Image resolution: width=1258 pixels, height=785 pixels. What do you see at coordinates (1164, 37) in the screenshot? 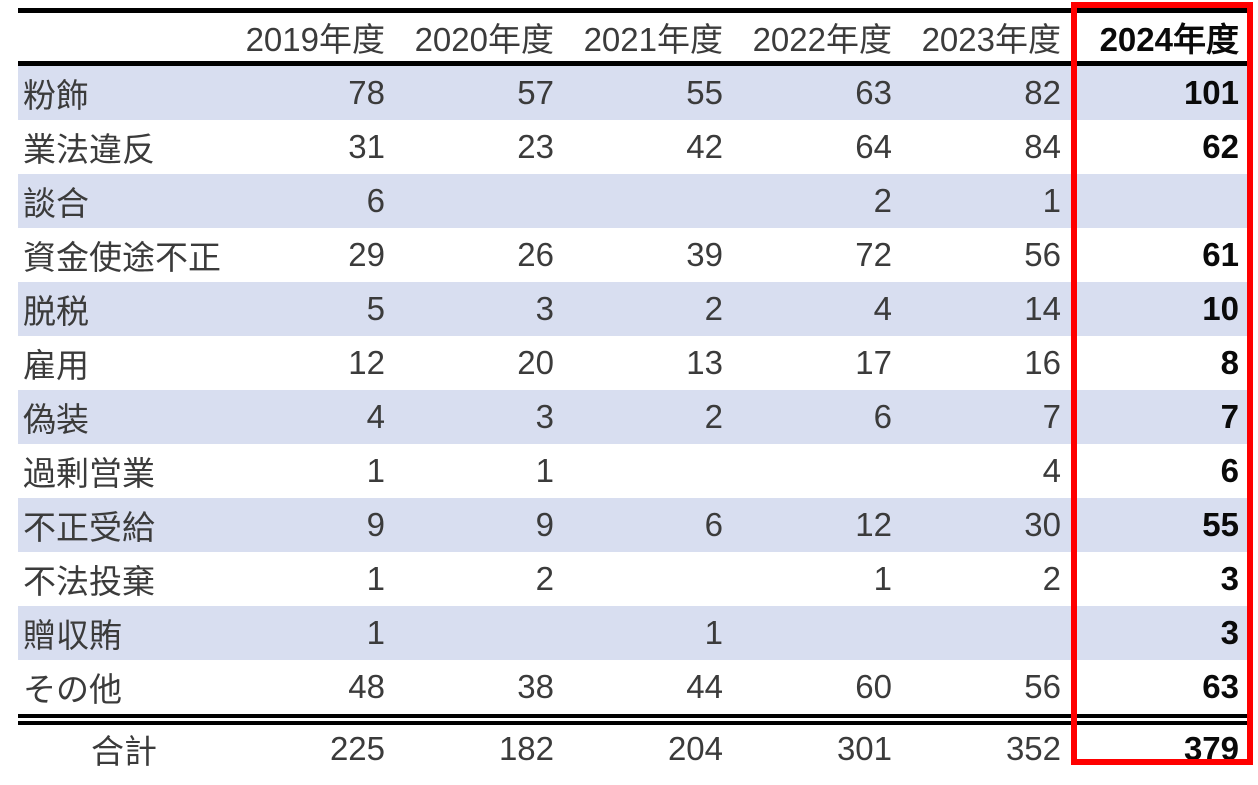
I see `col-header-2024-highlighted: 2024年度` at bounding box center [1164, 37].